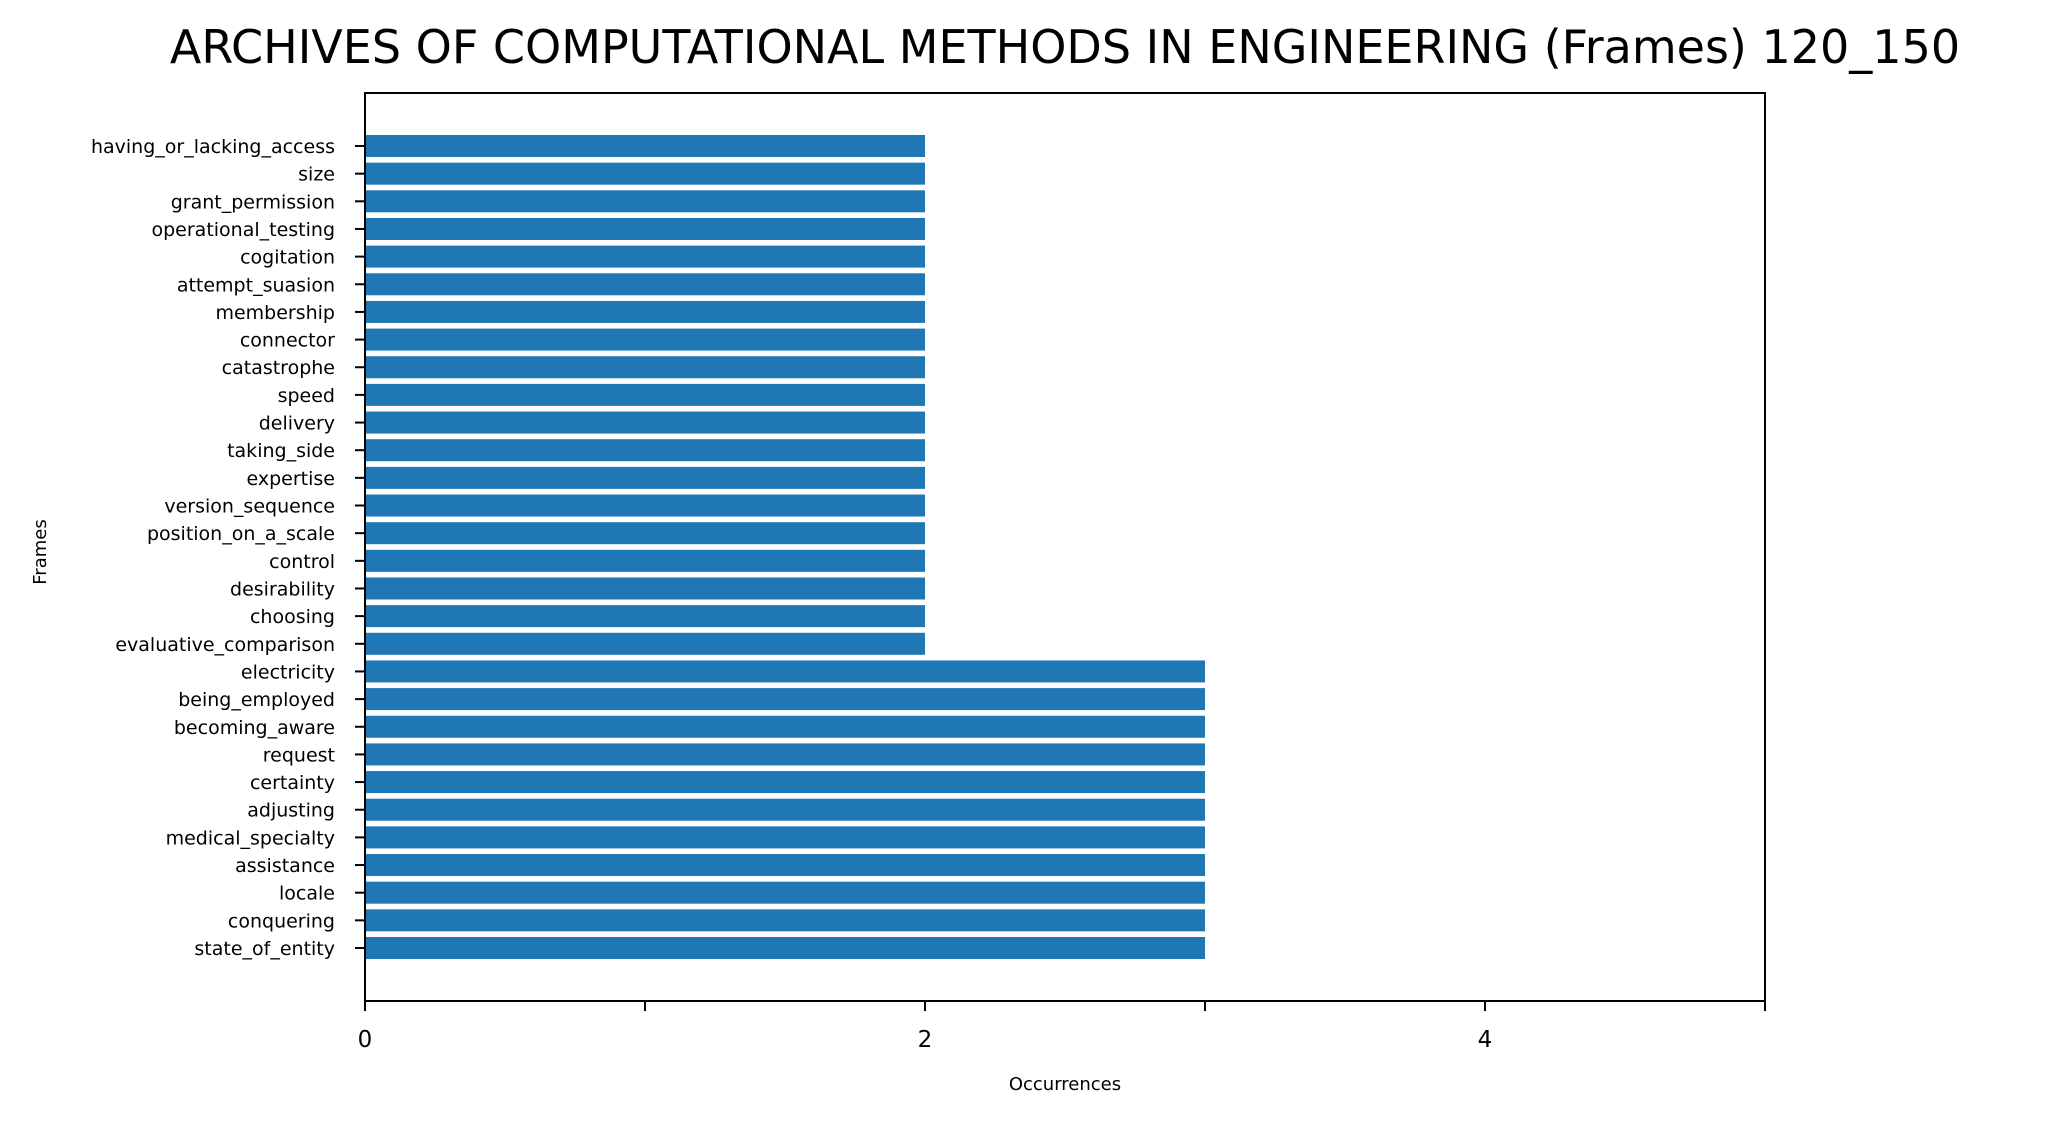 The height and width of the screenshot is (1122, 2069). I want to click on y-tick-label-expertise: expertise, so click(291, 479).